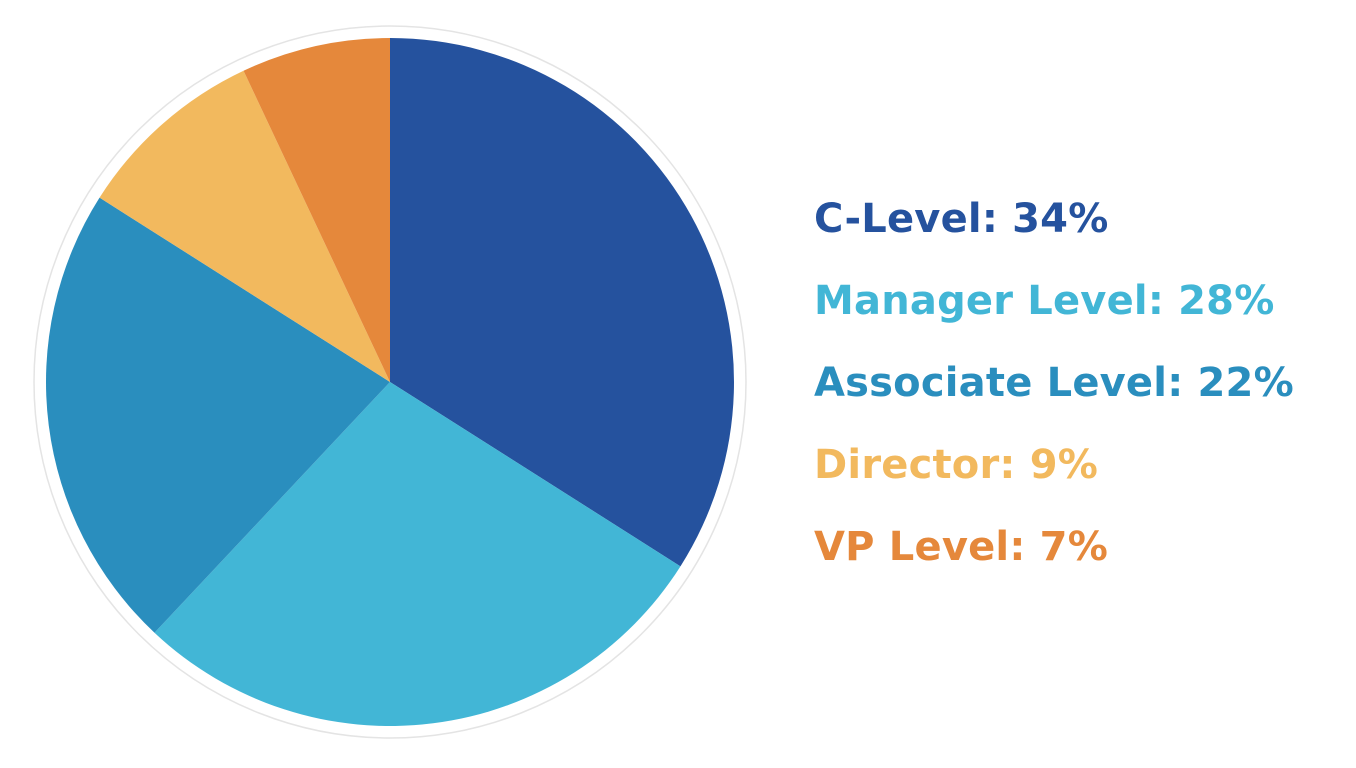 Image resolution: width=1356 pixels, height=768 pixels. What do you see at coordinates (907, 465) in the screenshot?
I see `legend-label: Director` at bounding box center [907, 465].